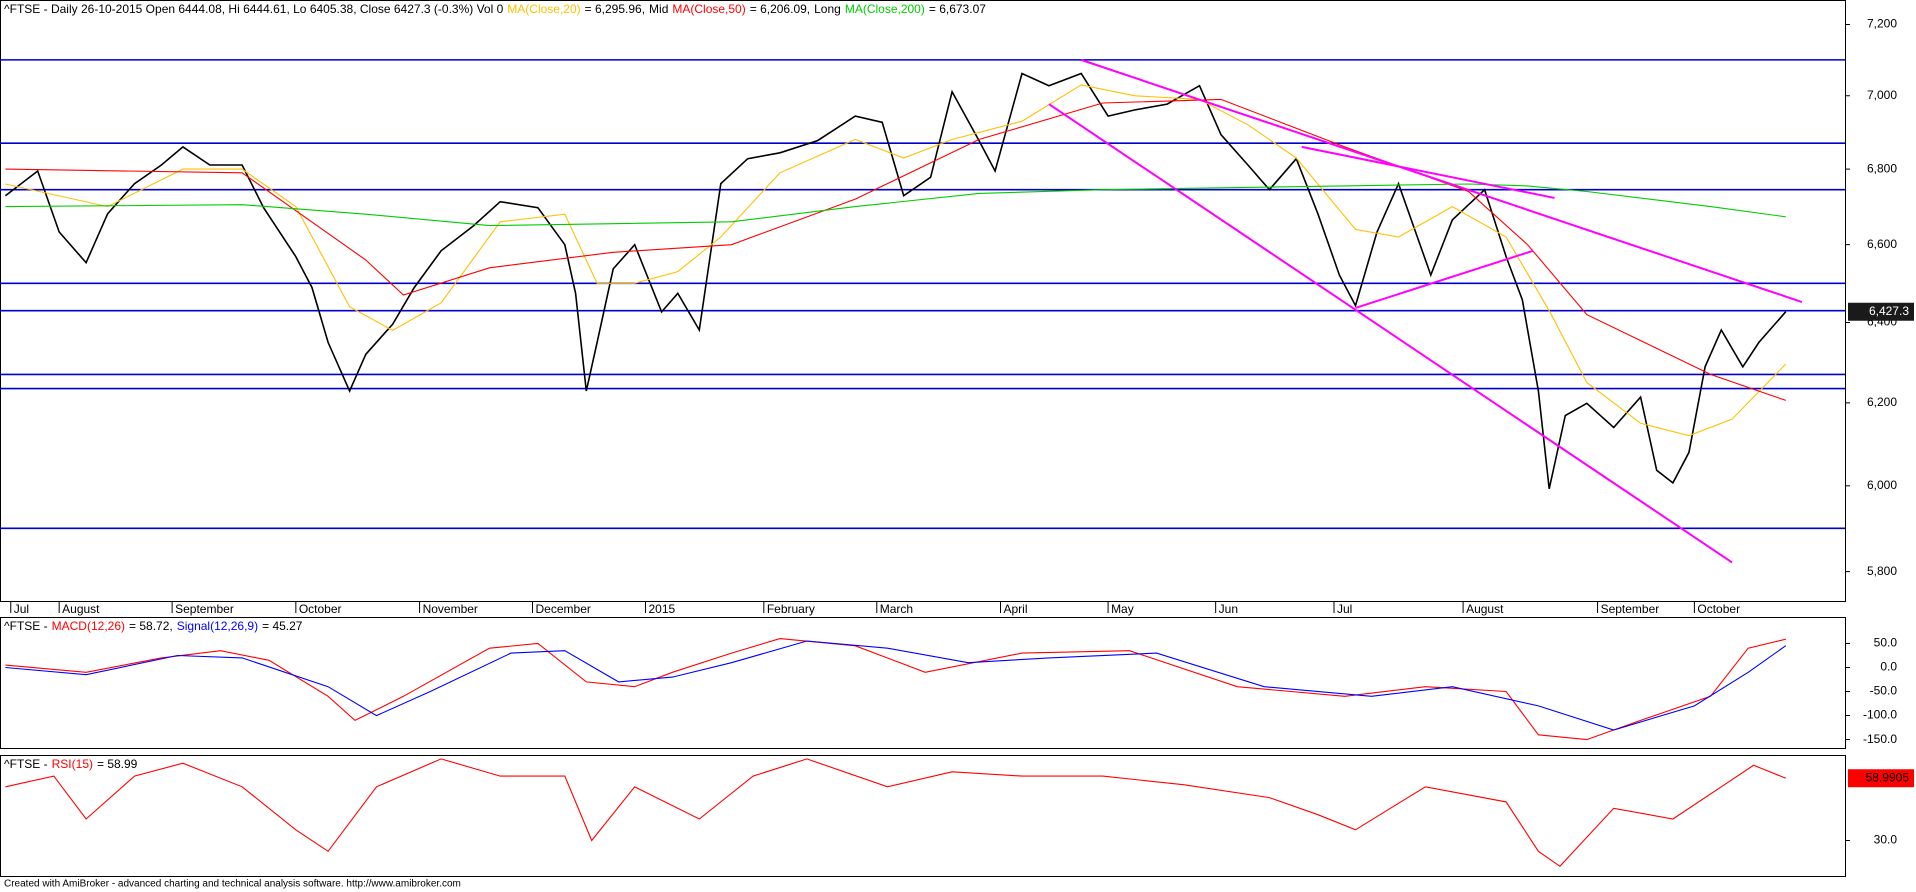 This screenshot has width=1916, height=892. Describe the element at coordinates (1882, 95) in the screenshot. I see `y-tick-label: 7,000` at that location.